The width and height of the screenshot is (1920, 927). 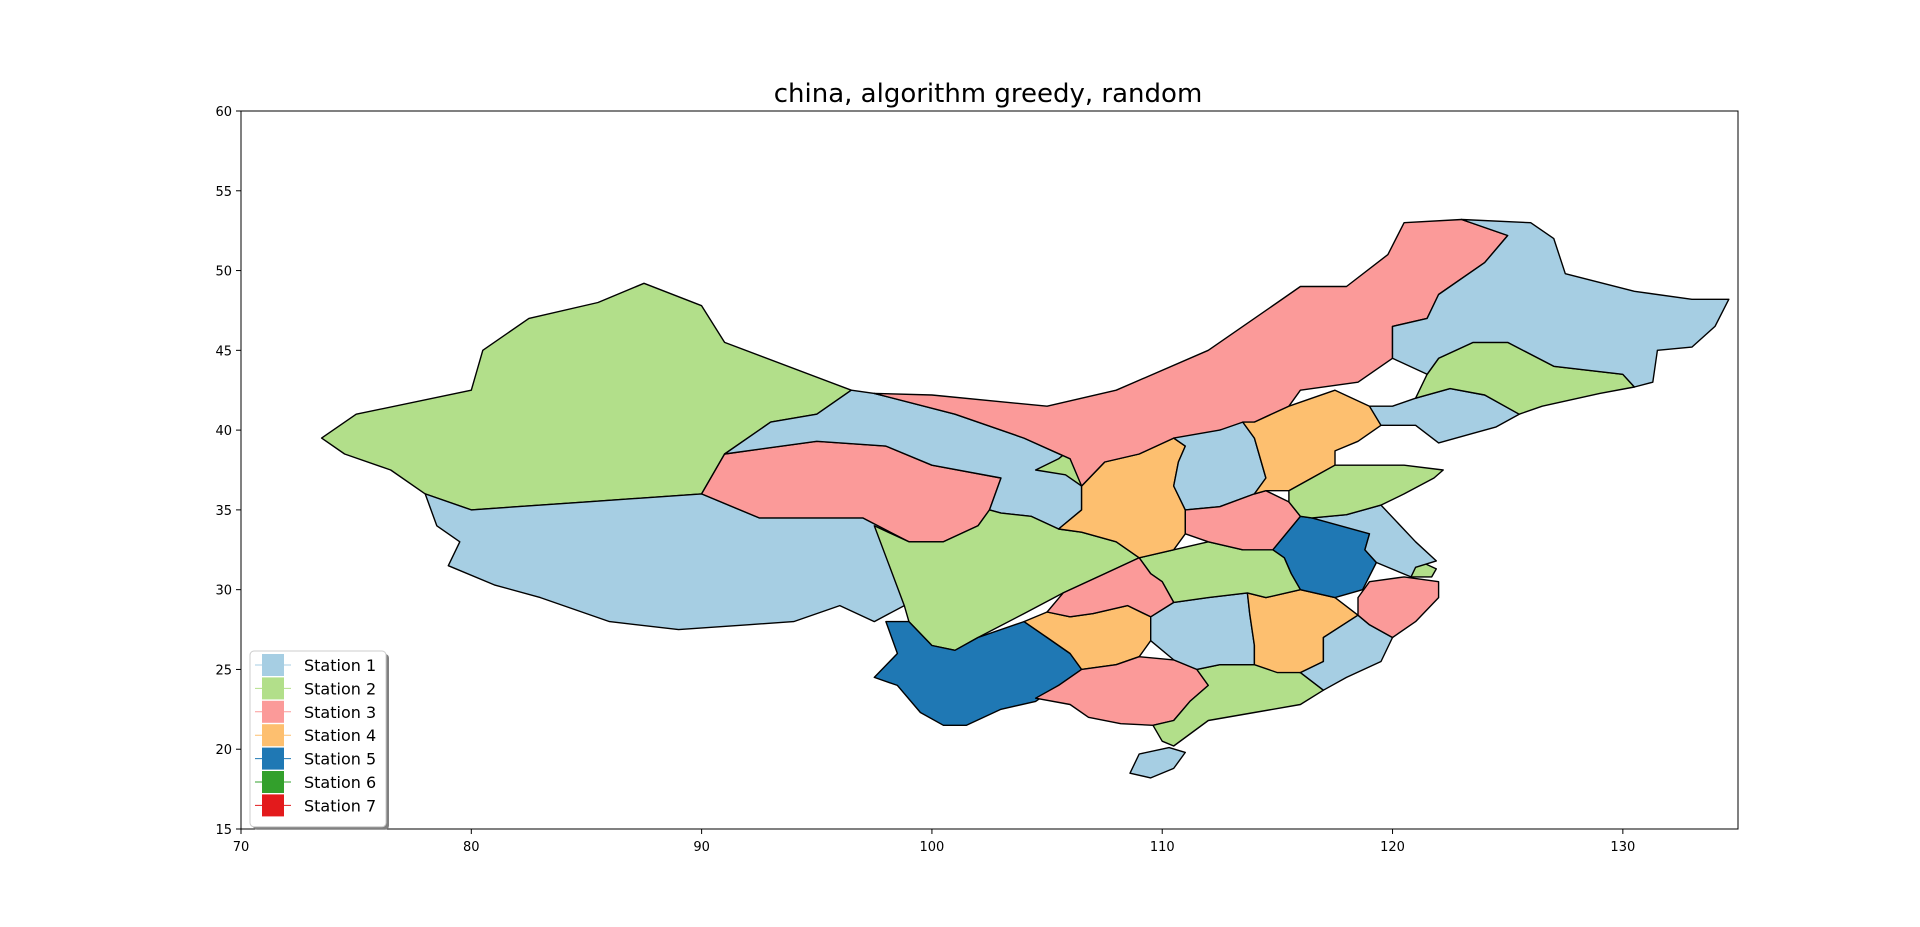 I want to click on legend-label-3: Station 3, so click(x=340, y=712).